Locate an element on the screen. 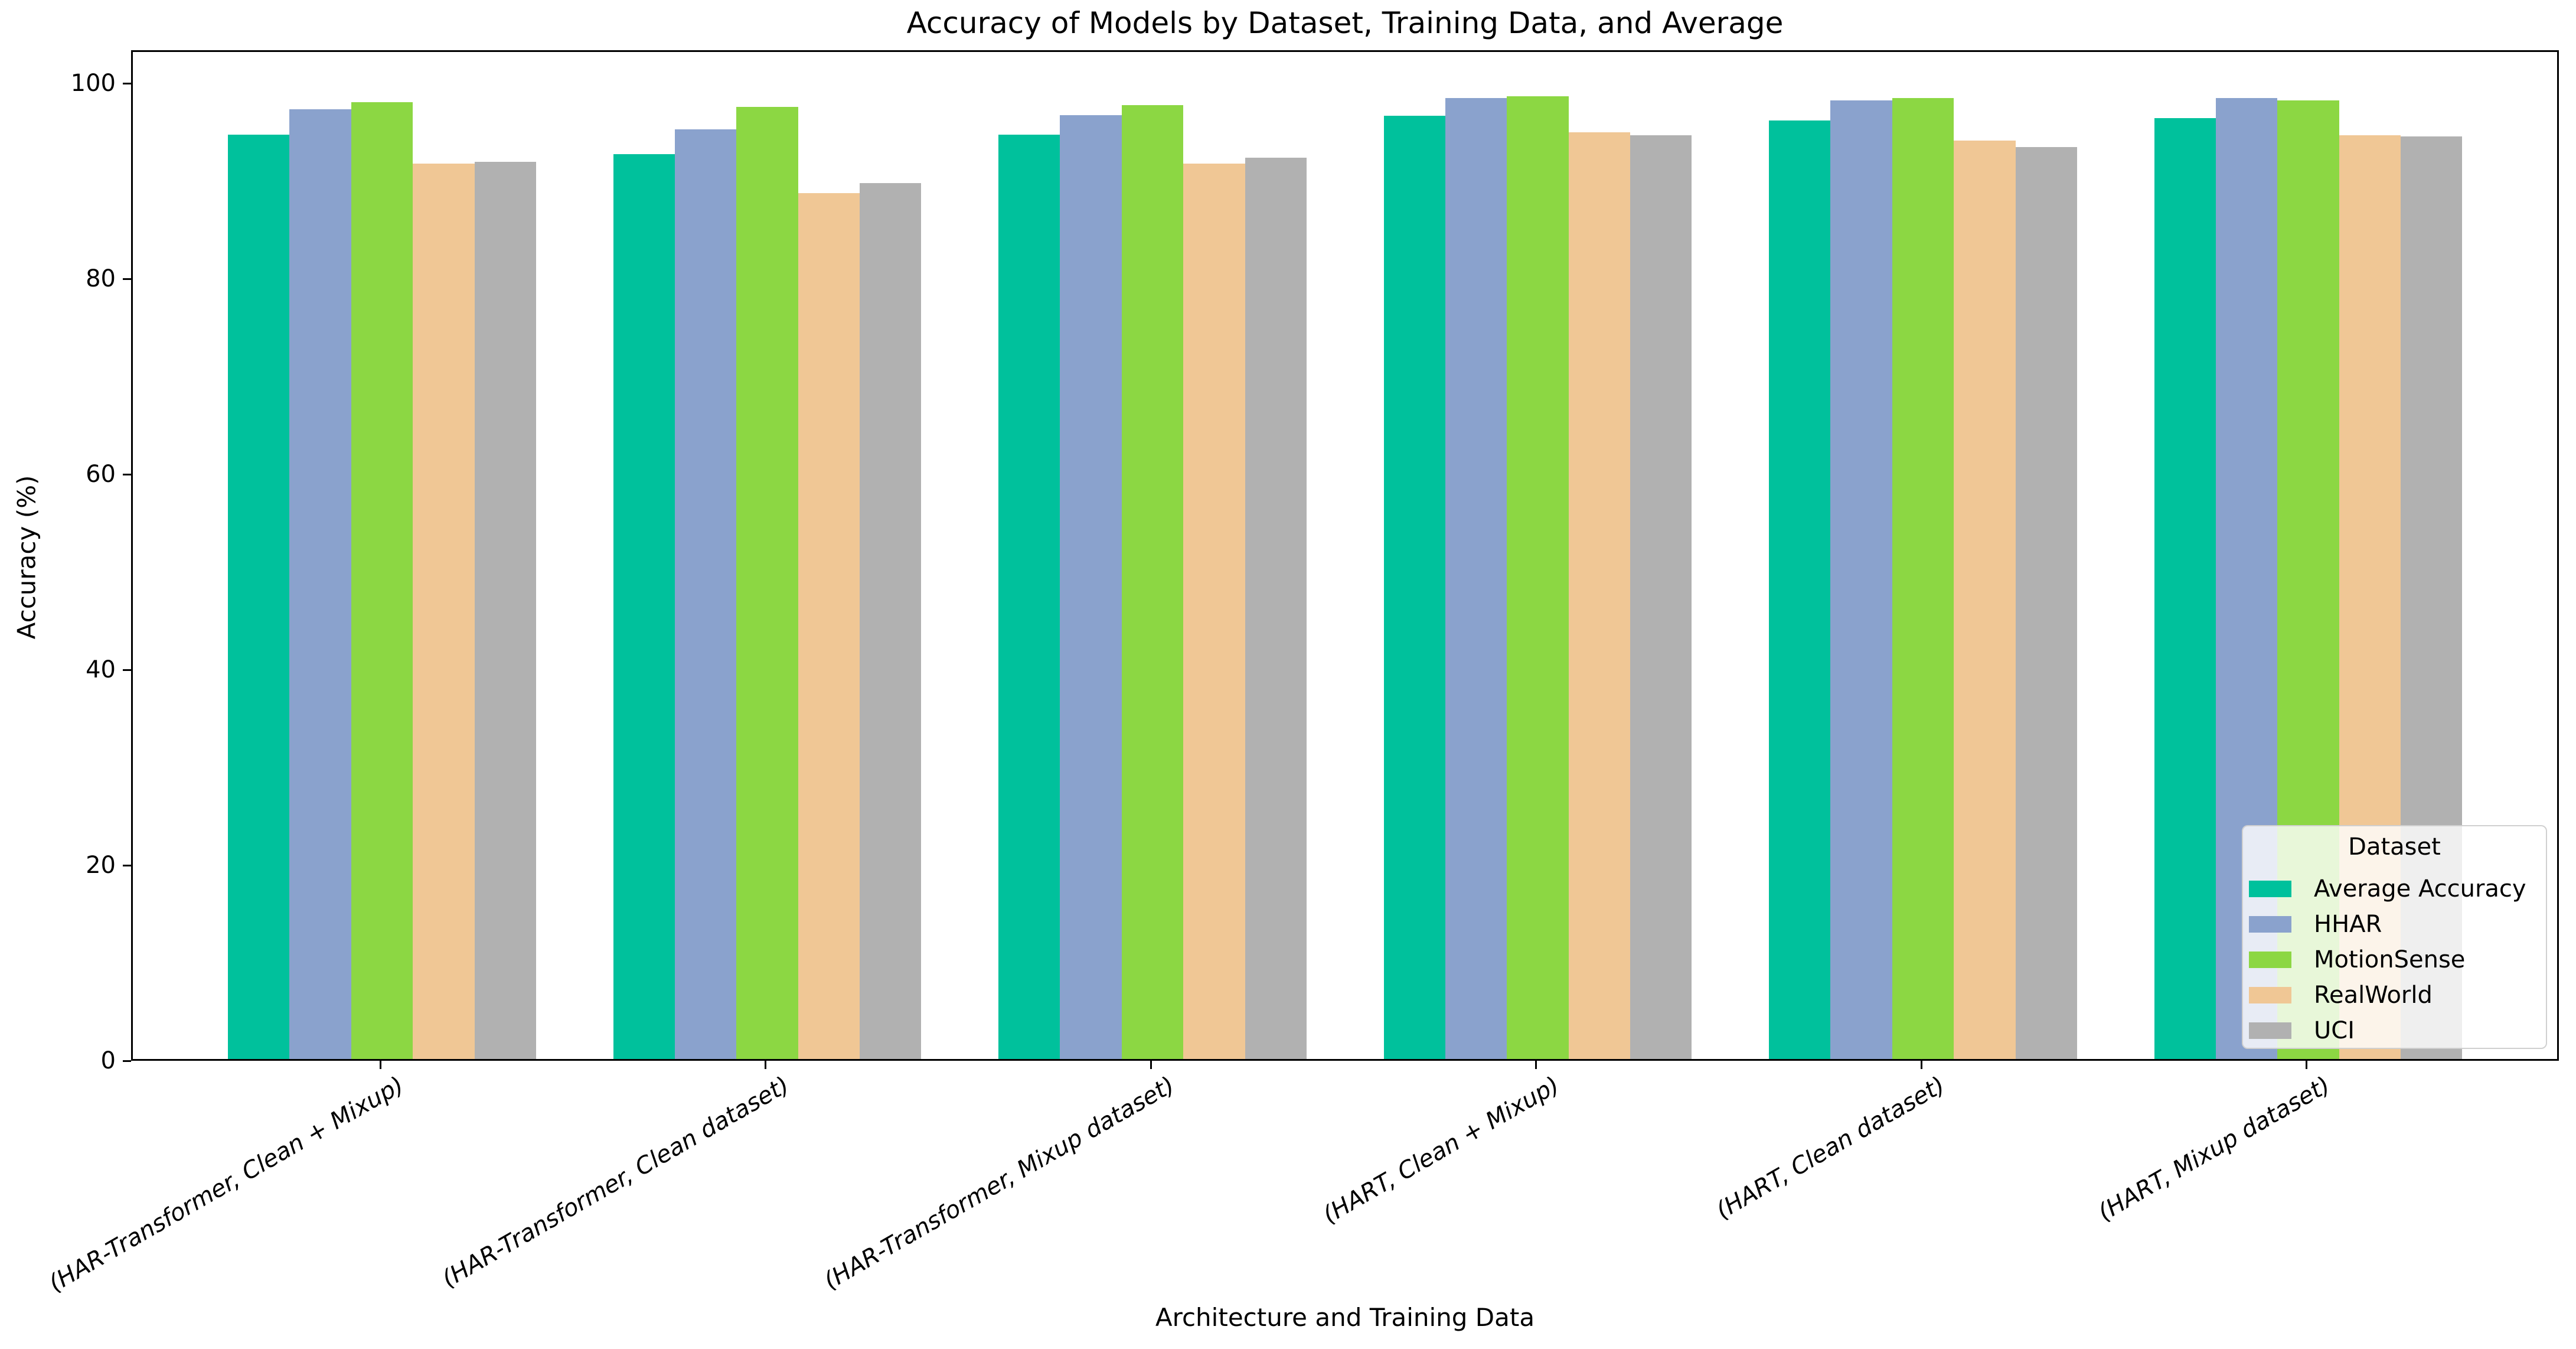 Image resolution: width=2576 pixels, height=1349 pixels. bar-average-accuracy-group3 is located at coordinates (1029, 596).